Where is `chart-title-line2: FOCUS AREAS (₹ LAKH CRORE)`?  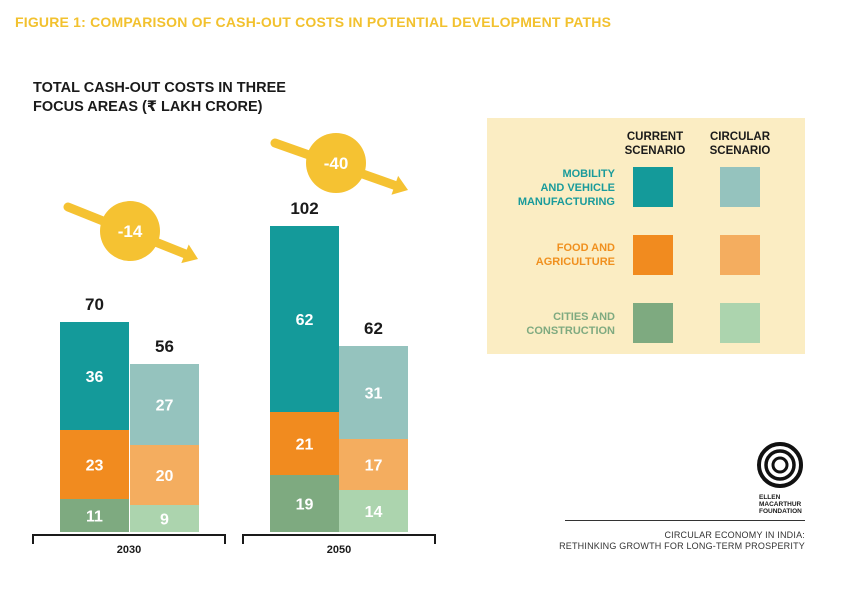 chart-title-line2: FOCUS AREAS (₹ LAKH CRORE) is located at coordinates (148, 107).